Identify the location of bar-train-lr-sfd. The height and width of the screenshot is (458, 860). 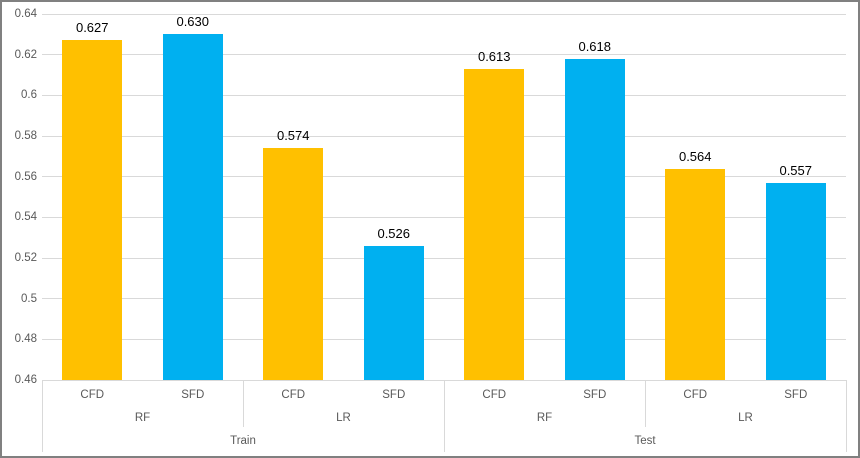
(393, 312).